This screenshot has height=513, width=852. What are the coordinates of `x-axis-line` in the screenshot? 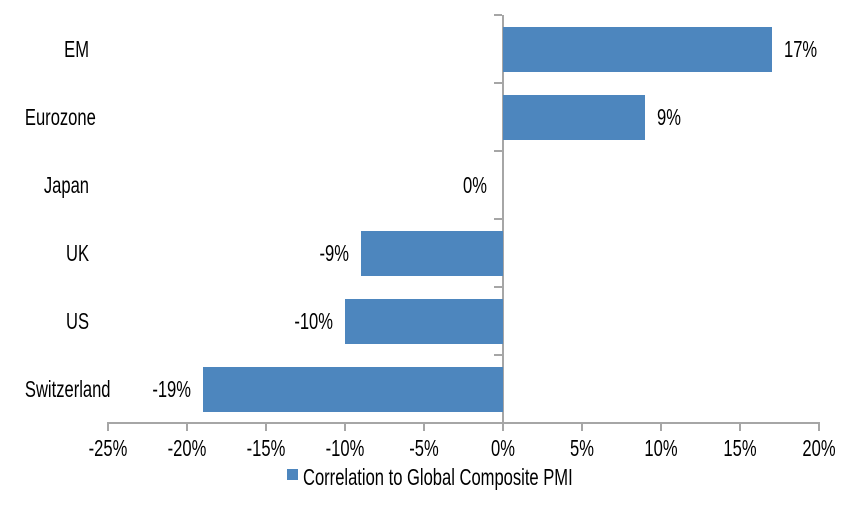 It's located at (463, 423).